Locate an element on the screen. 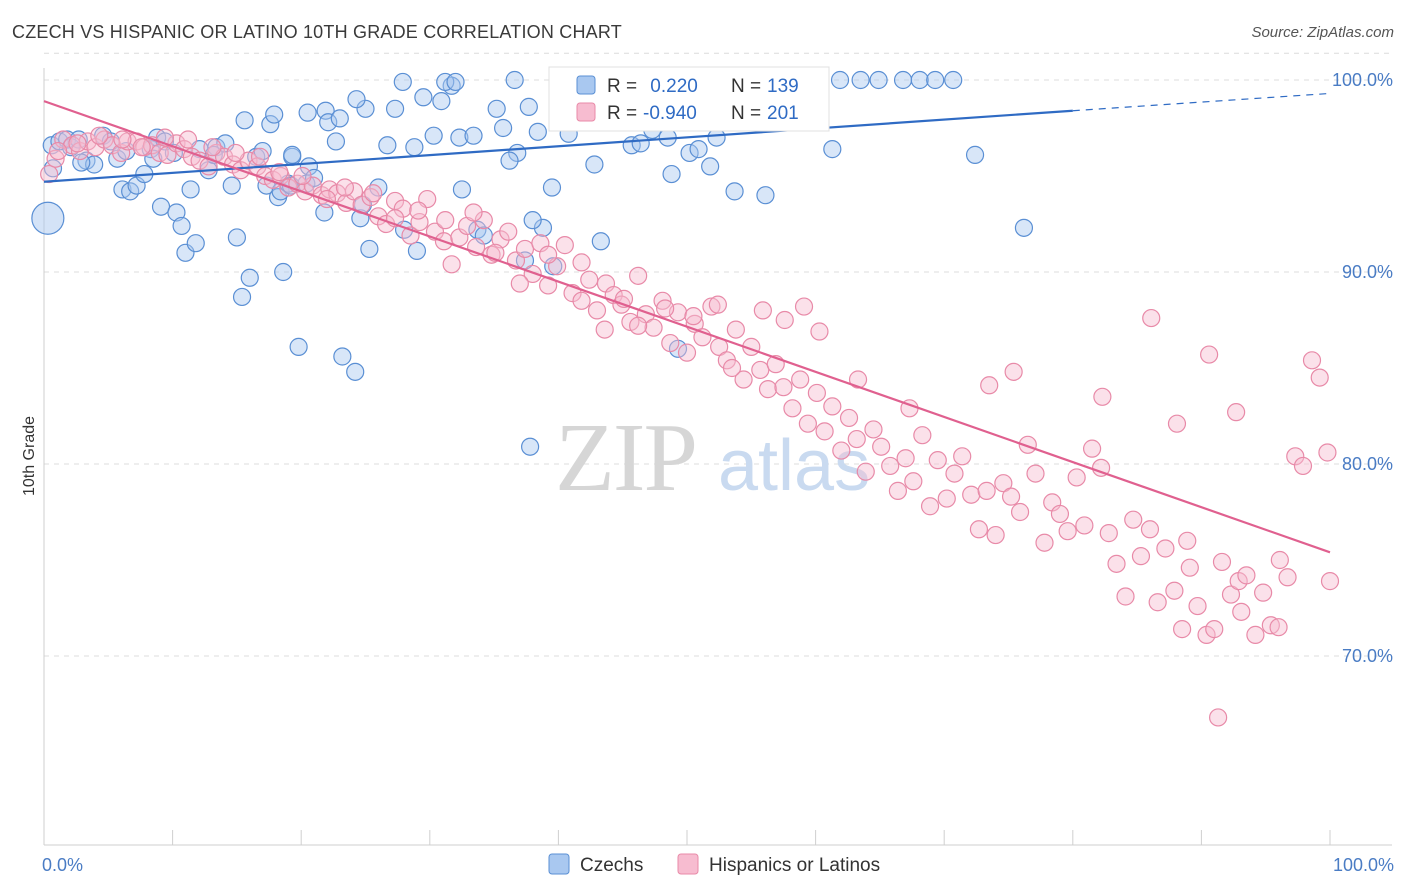 This screenshot has width=1406, height=892. chart-source: Source: ZipAtlas.com is located at coordinates (1322, 32).